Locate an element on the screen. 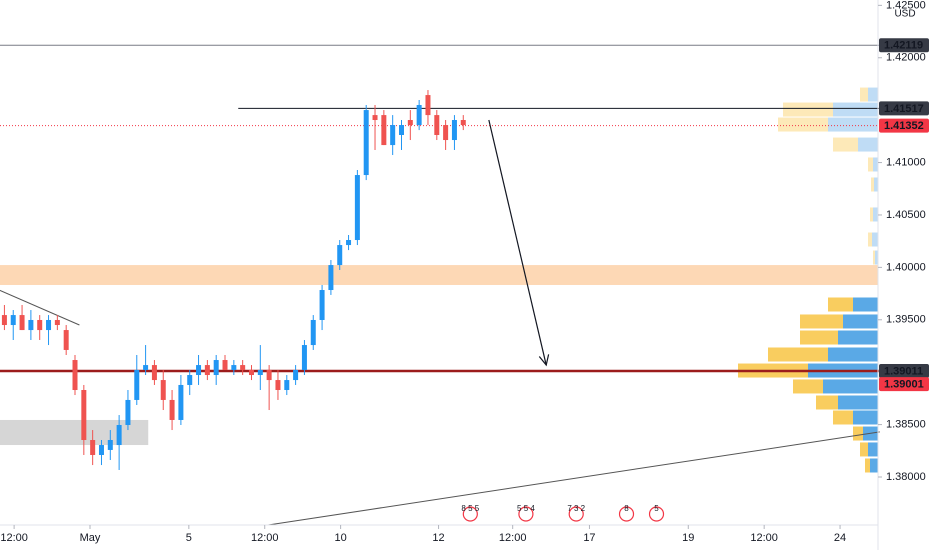 Image resolution: width=932 pixels, height=550 pixels. y-tick-label: 1.38000 is located at coordinates (906, 477).